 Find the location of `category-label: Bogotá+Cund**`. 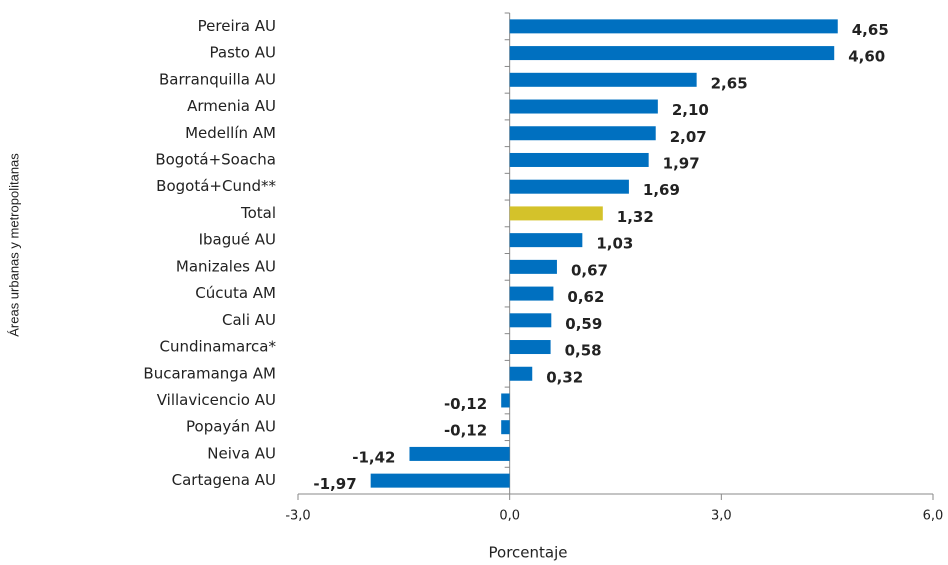

category-label: Bogotá+Cund** is located at coordinates (216, 186).